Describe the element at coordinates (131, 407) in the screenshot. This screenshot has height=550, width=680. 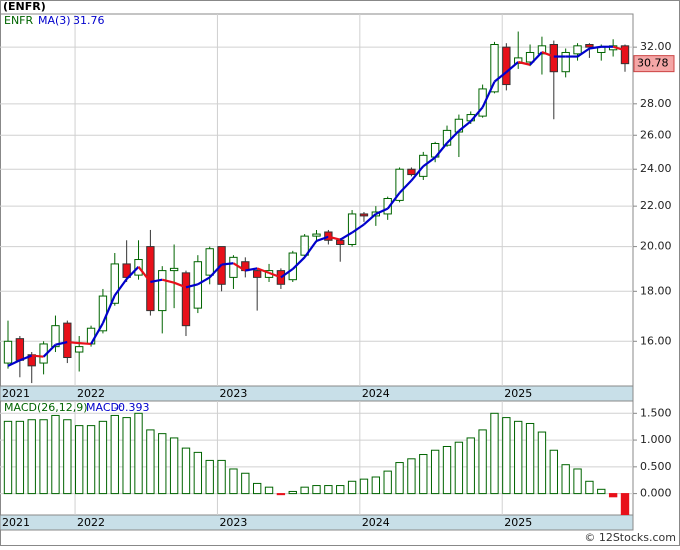
I see `legend-macd-value: -0.393` at that location.